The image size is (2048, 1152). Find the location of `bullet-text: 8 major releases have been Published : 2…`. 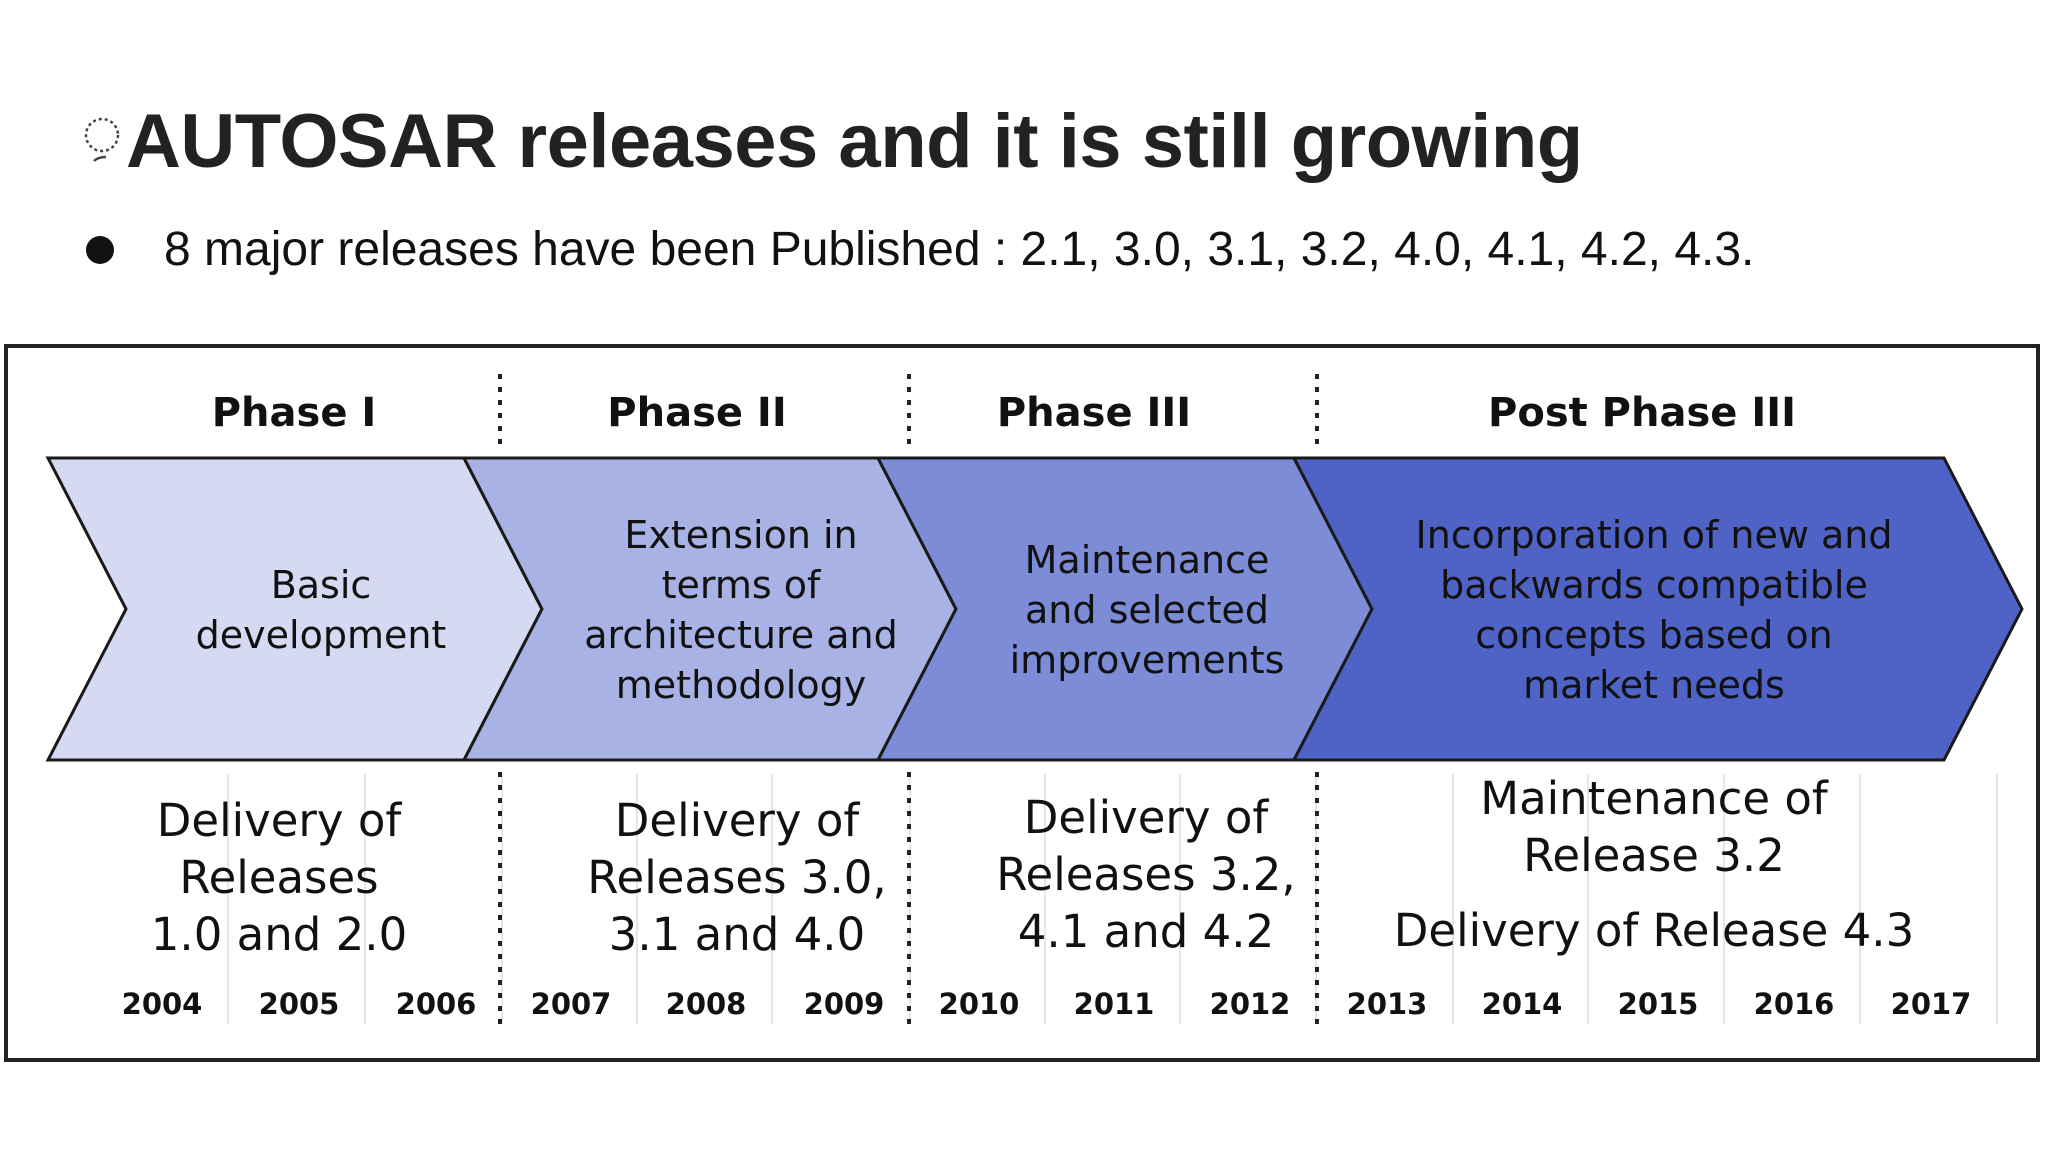

bullet-text: 8 major releases have been Published : 2… is located at coordinates (959, 249).